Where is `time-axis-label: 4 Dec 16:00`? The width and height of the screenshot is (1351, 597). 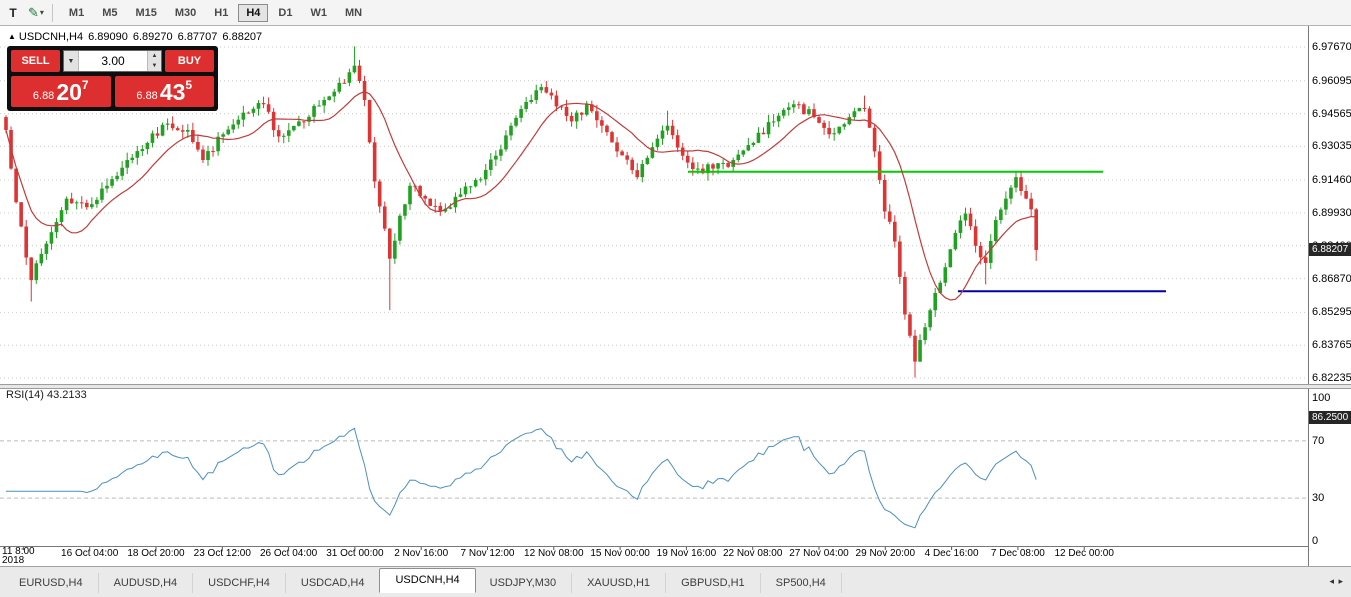 time-axis-label: 4 Dec 16:00 is located at coordinates (951, 553).